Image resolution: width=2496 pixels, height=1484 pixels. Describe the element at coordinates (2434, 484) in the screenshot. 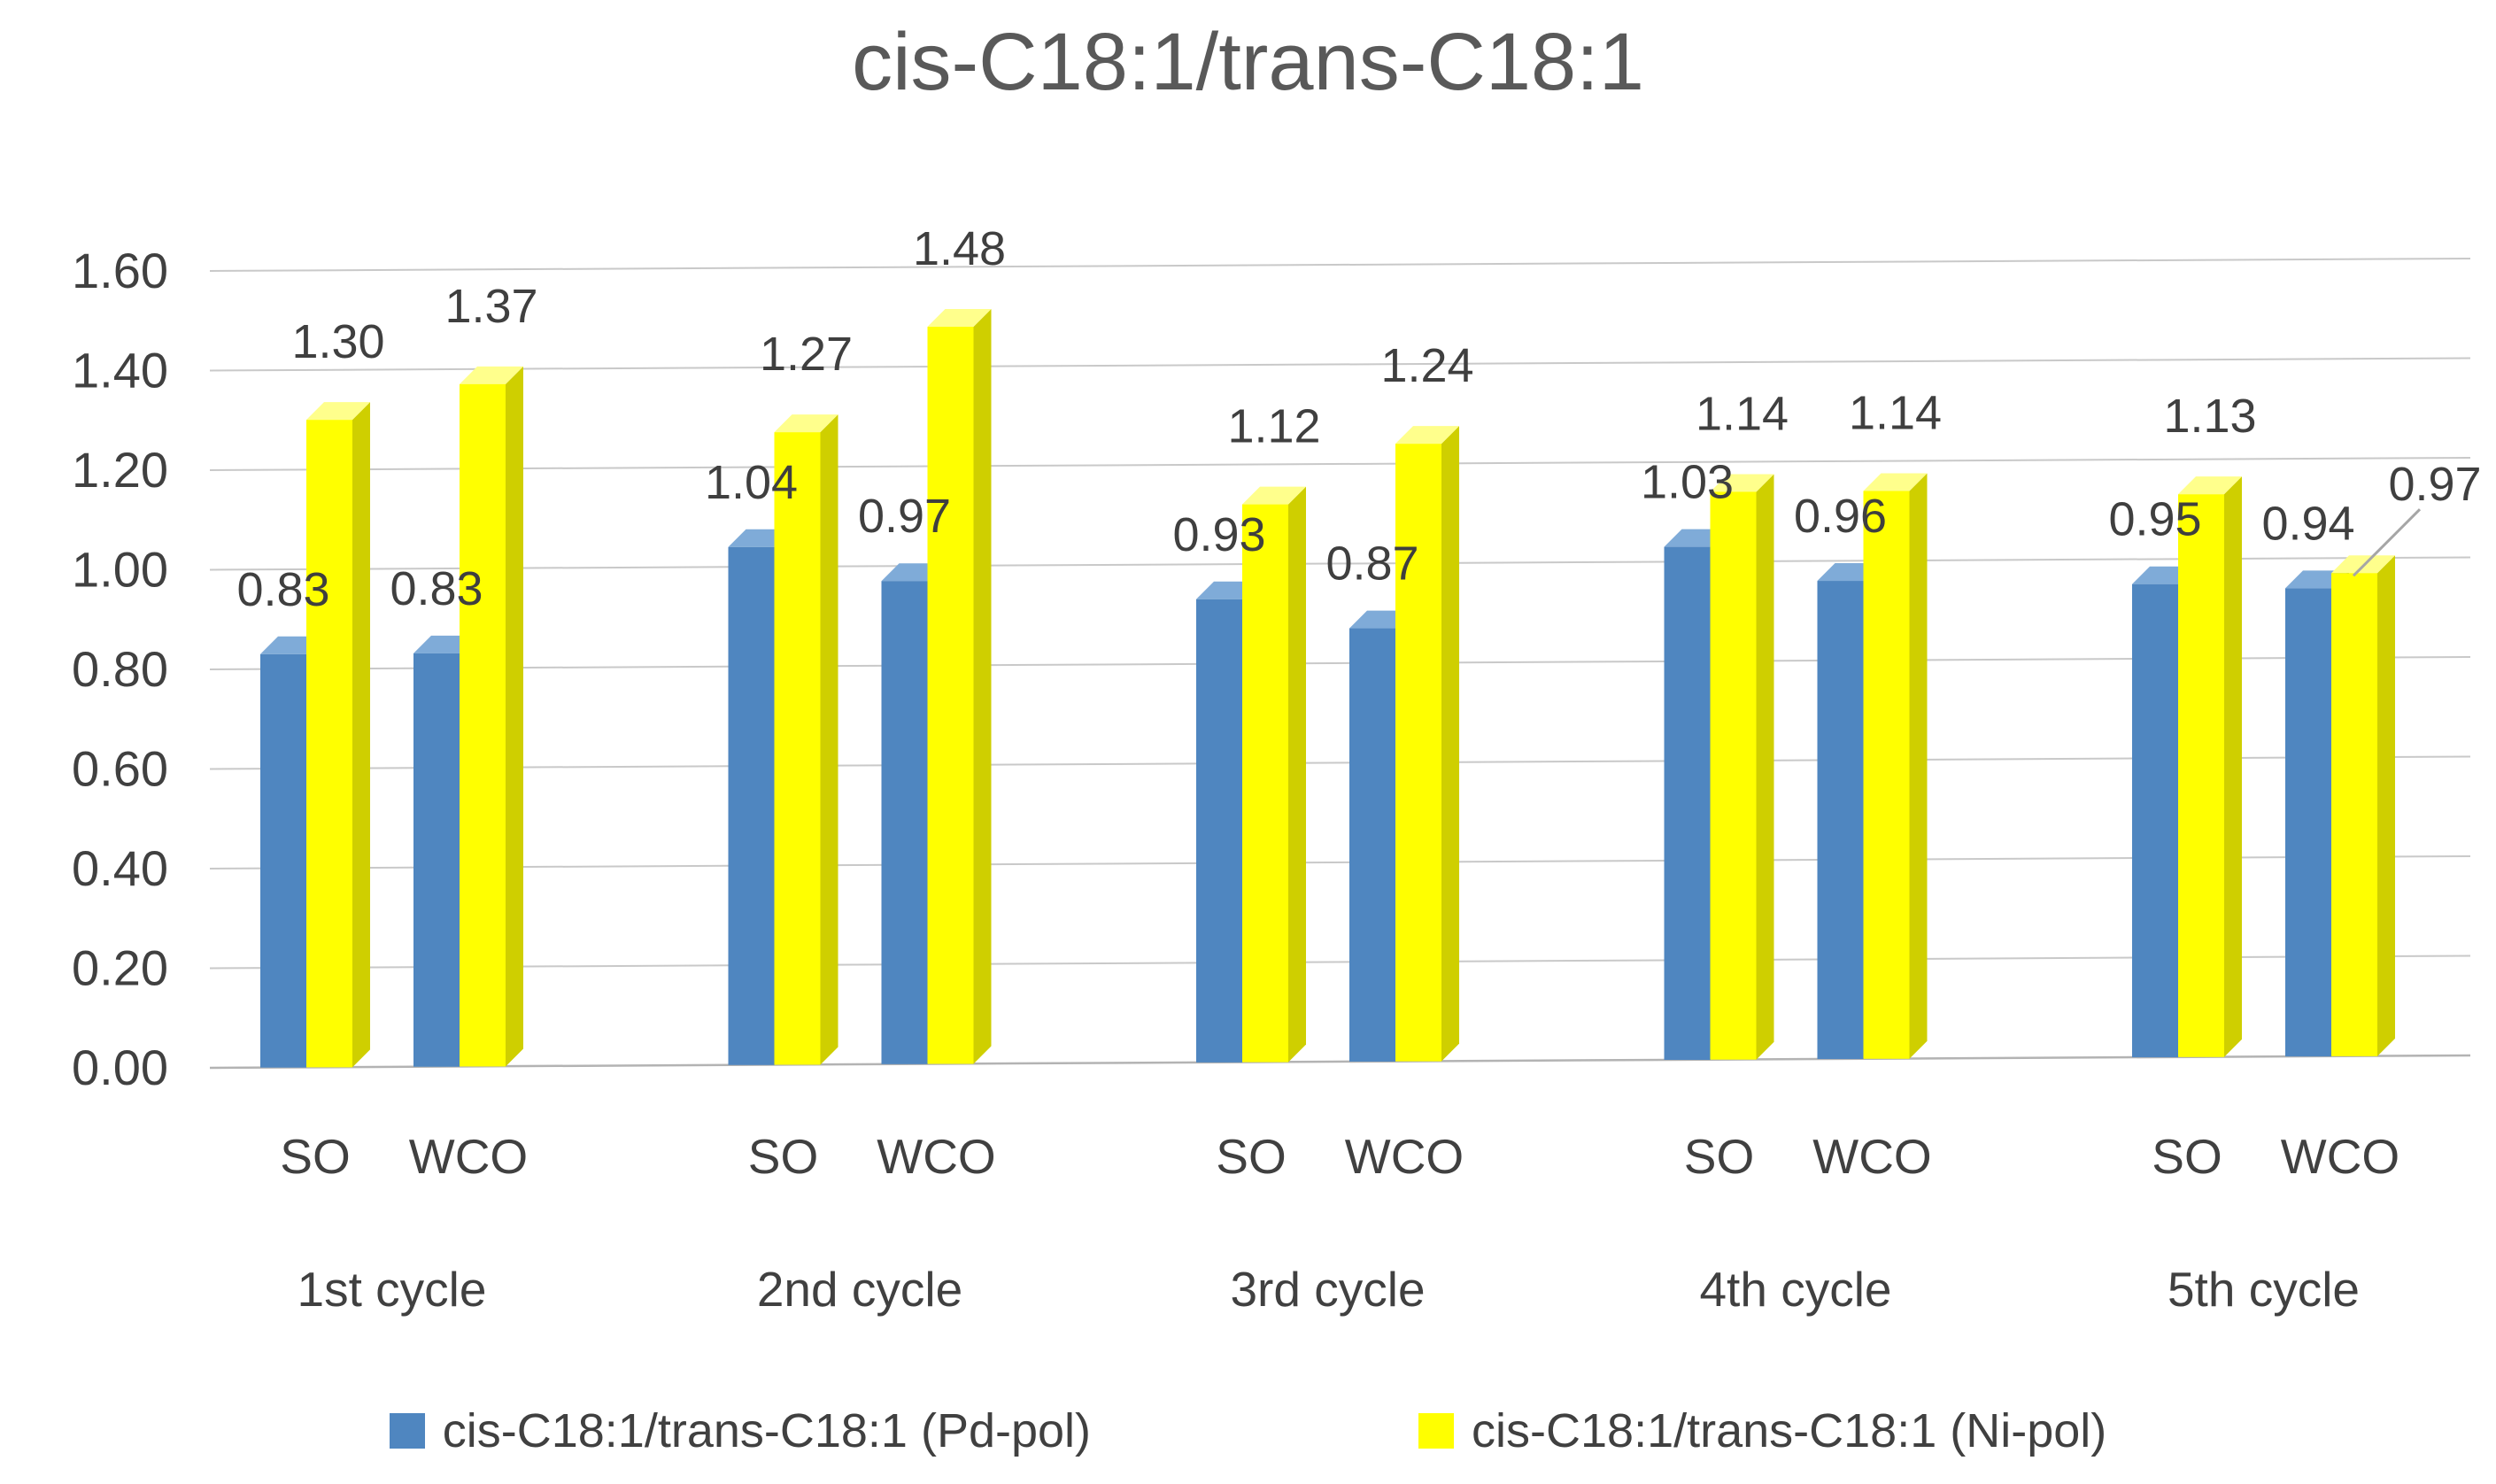

I see `value-label-callout: 0.97` at that location.